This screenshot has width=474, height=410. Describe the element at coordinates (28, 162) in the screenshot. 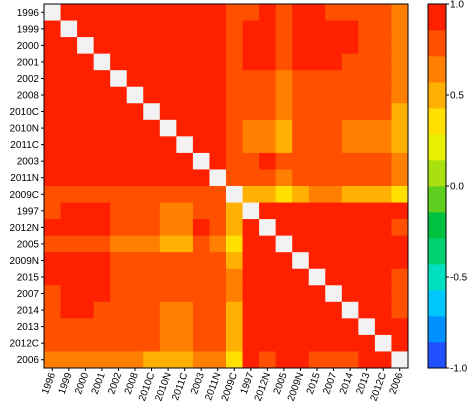

I see `row-label: 2003` at that location.